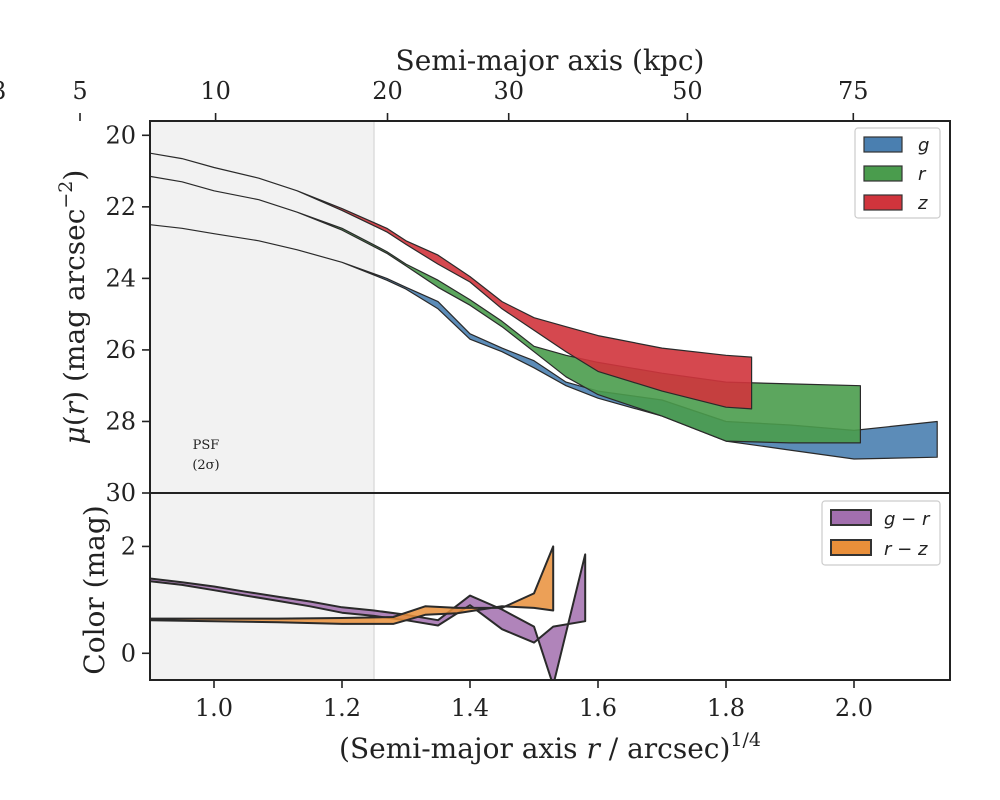  I want to click on x-tick-label: 1.2, so click(342, 708).